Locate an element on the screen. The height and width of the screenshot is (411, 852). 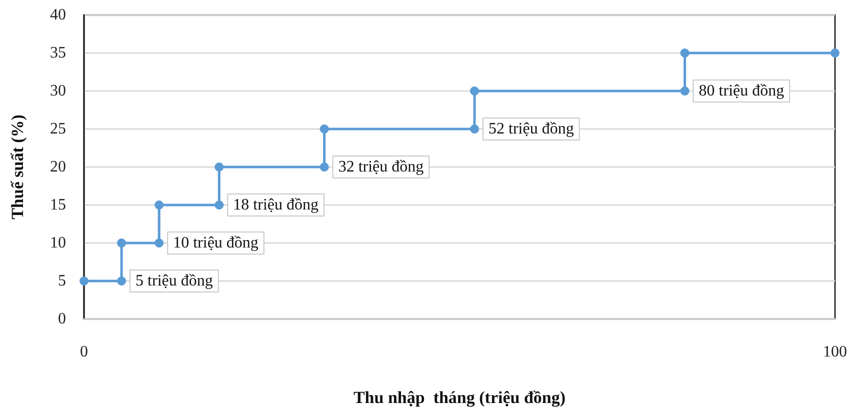
y-tick-label: 10 is located at coordinates (58, 243).